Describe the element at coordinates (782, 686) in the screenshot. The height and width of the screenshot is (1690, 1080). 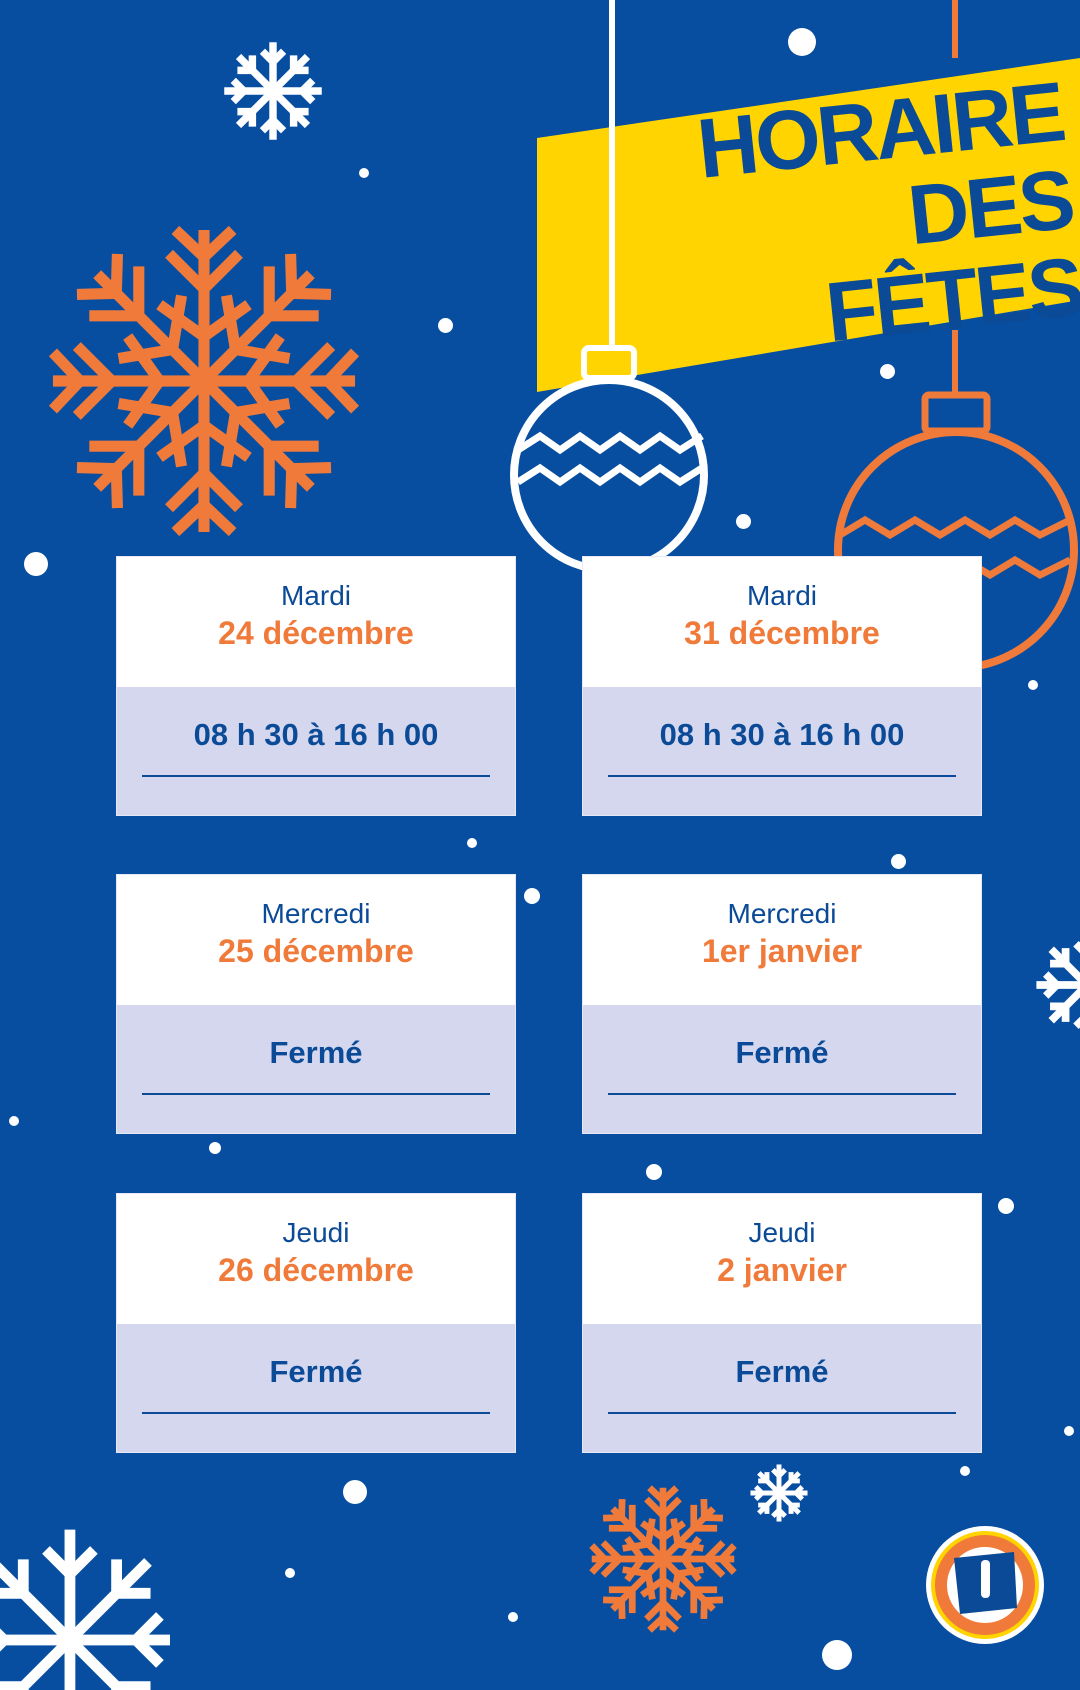
I see `schedule-card: Mardi 31 décembre 08 h 30 à 16 h 00` at that location.